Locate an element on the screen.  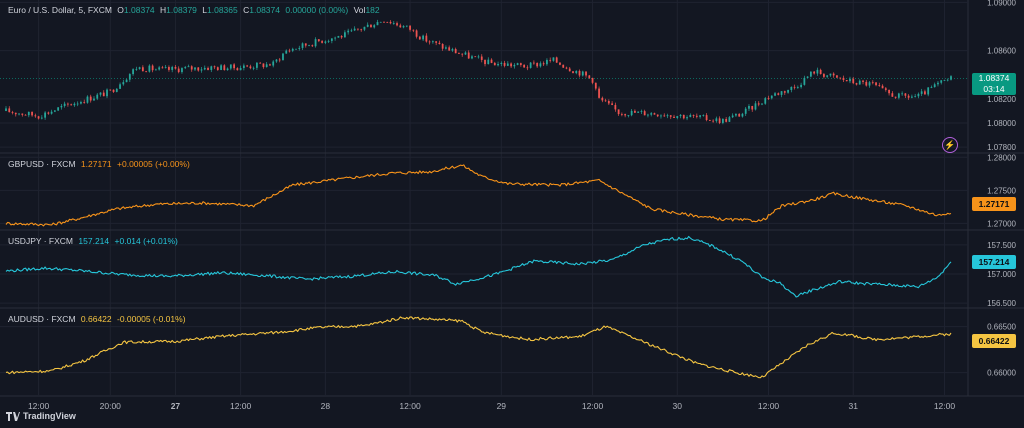
legend-audusd: AUDUSD · FXCM 0.66422 -0.00005 (-0.01%) is located at coordinates (98, 319).